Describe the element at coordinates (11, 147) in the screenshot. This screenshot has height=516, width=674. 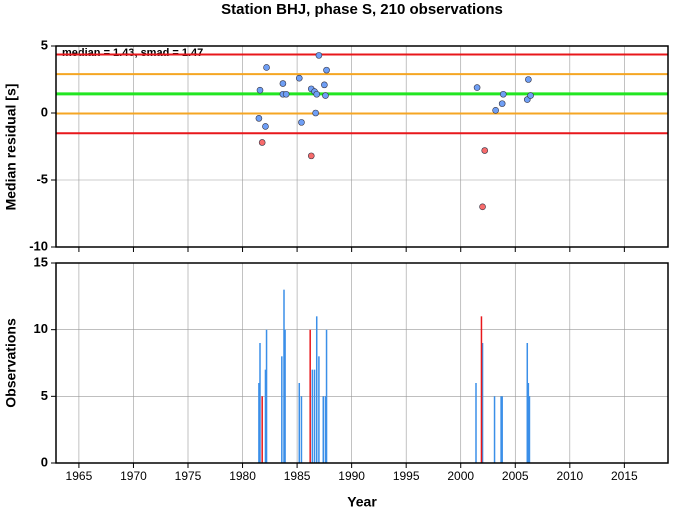
I see `y-axis-label: Median residual [s]` at that location.